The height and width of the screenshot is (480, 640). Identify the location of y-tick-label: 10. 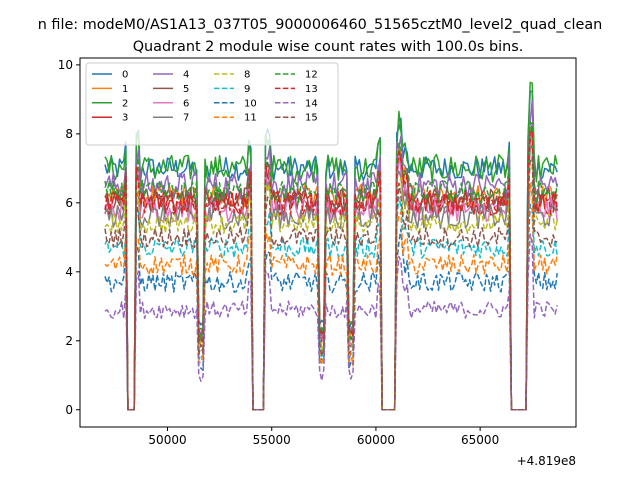
(65, 65).